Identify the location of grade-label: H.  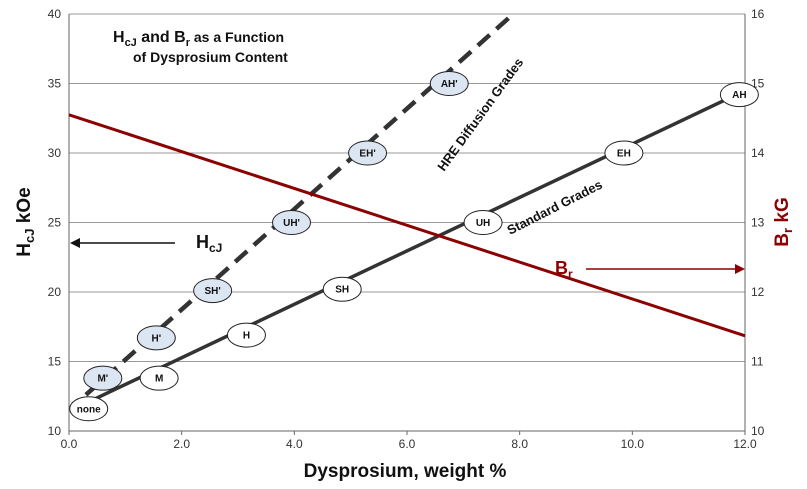
(246, 336).